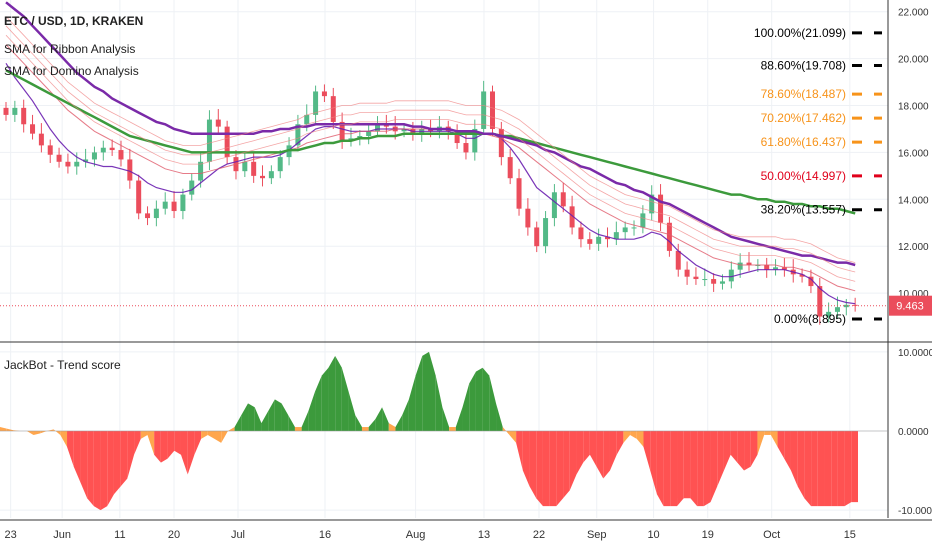 The height and width of the screenshot is (550, 932). What do you see at coordinates (803, 210) in the screenshot?
I see `fib-level-label: 38.20%(13.557)` at bounding box center [803, 210].